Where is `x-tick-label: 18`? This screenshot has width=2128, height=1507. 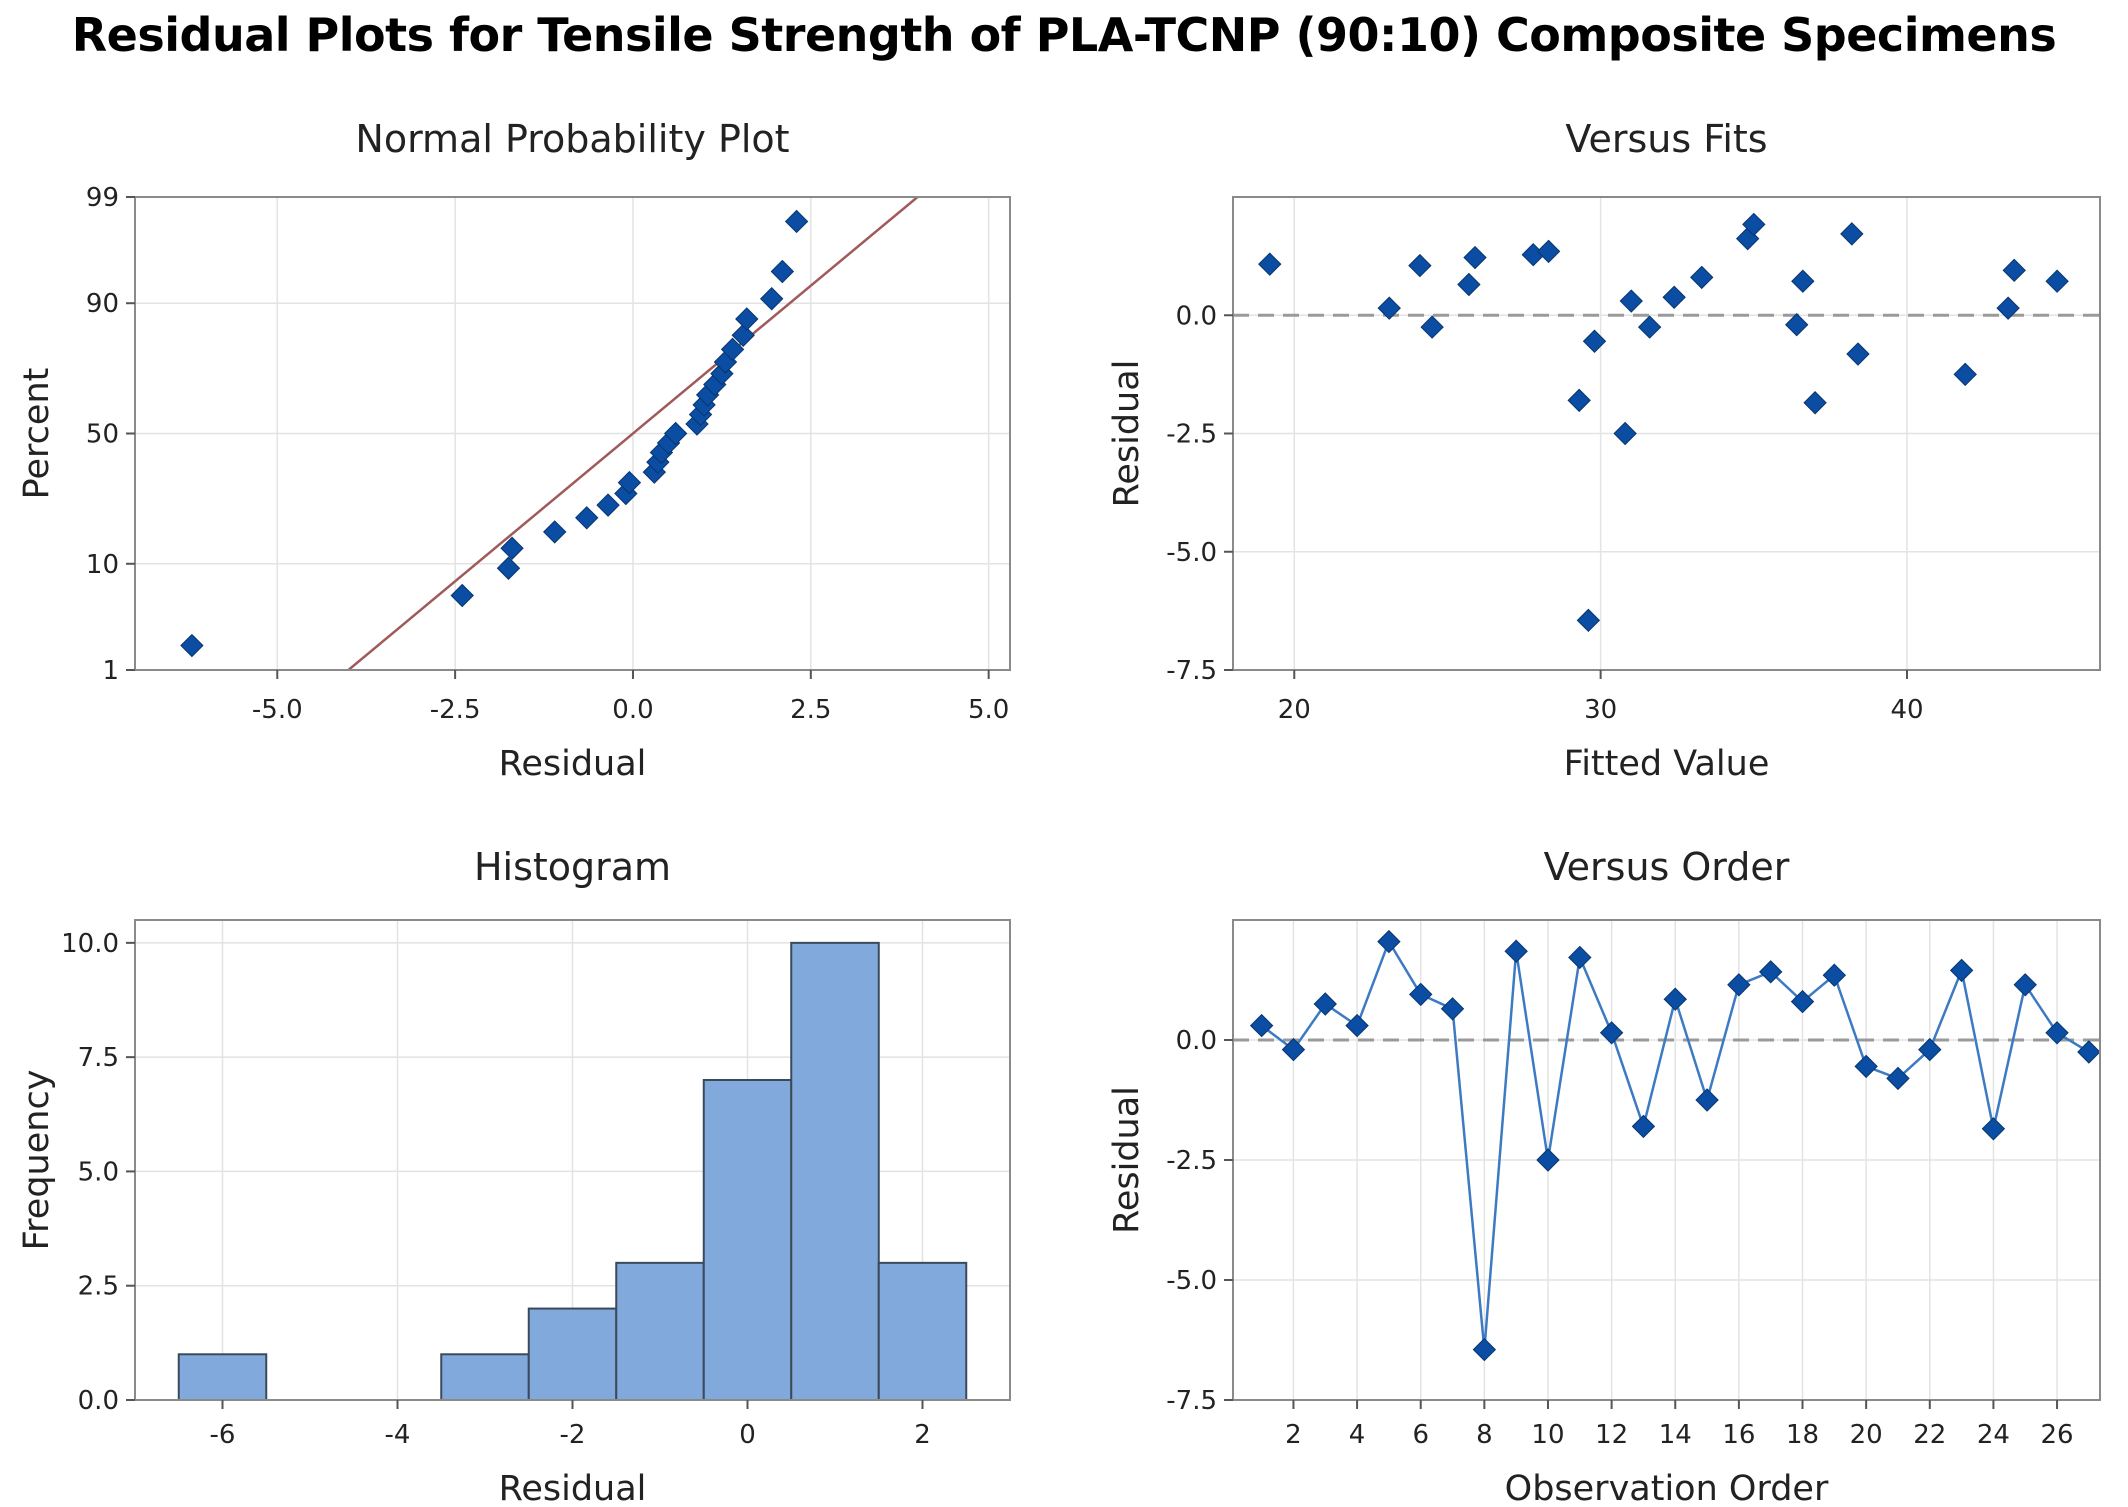 x-tick-label: 18 is located at coordinates (1802, 1435).